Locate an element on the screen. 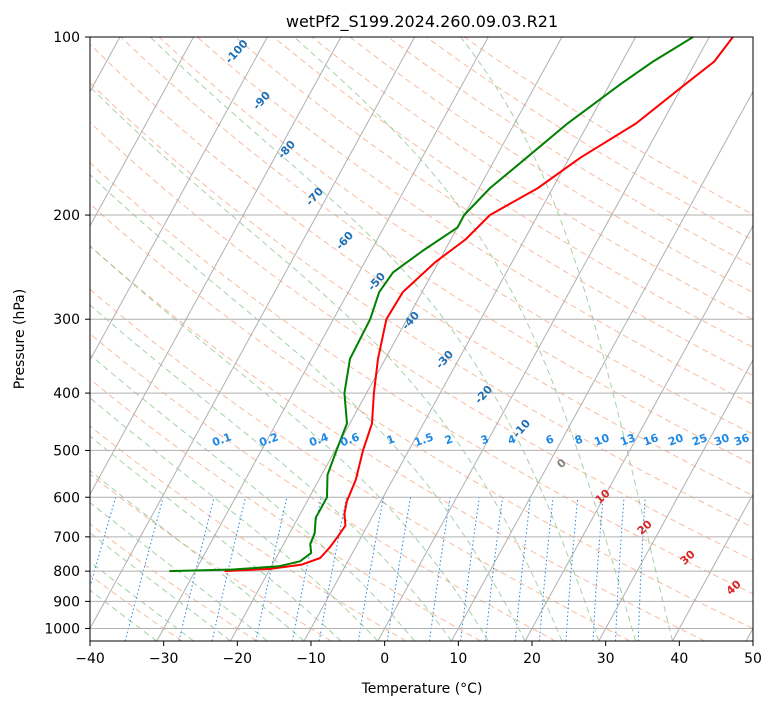 This screenshot has width=775, height=708. mixing-ratio-label: 2 is located at coordinates (449, 440).